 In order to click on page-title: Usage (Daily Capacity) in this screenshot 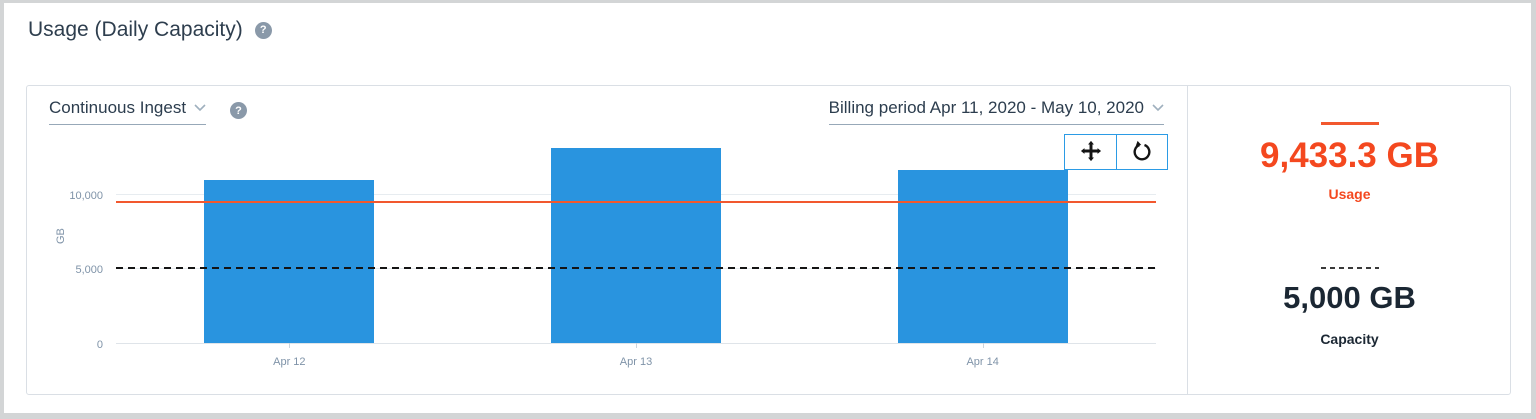, I will do `click(135, 29)`.